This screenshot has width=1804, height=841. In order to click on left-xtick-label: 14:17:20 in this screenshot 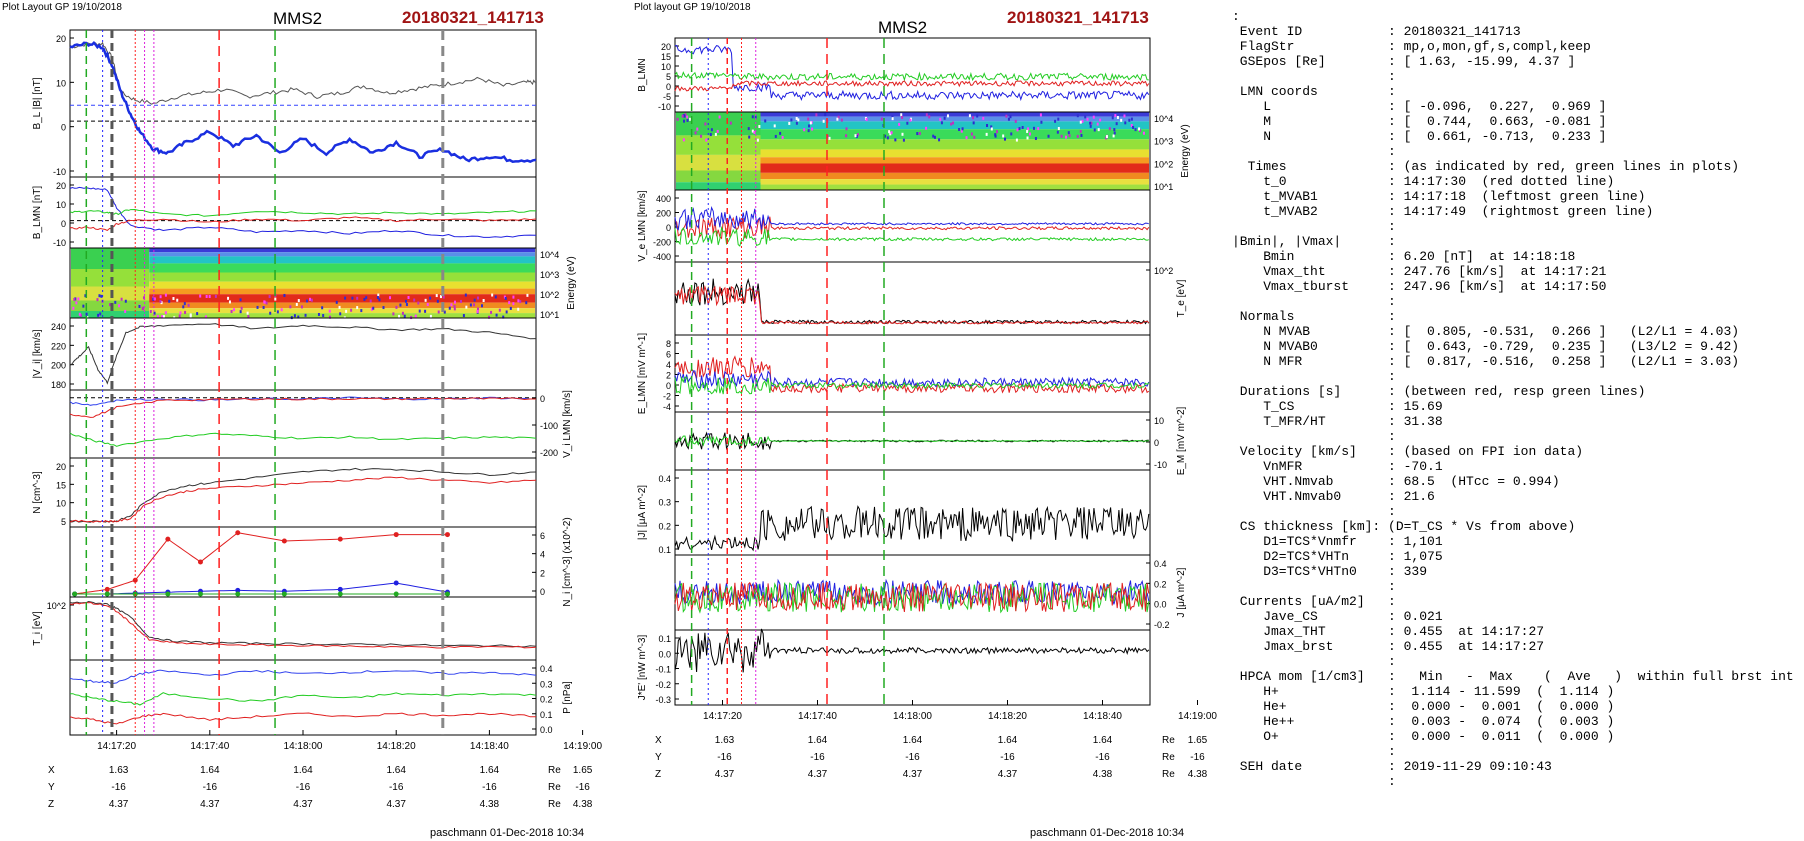, I will do `click(116, 746)`.